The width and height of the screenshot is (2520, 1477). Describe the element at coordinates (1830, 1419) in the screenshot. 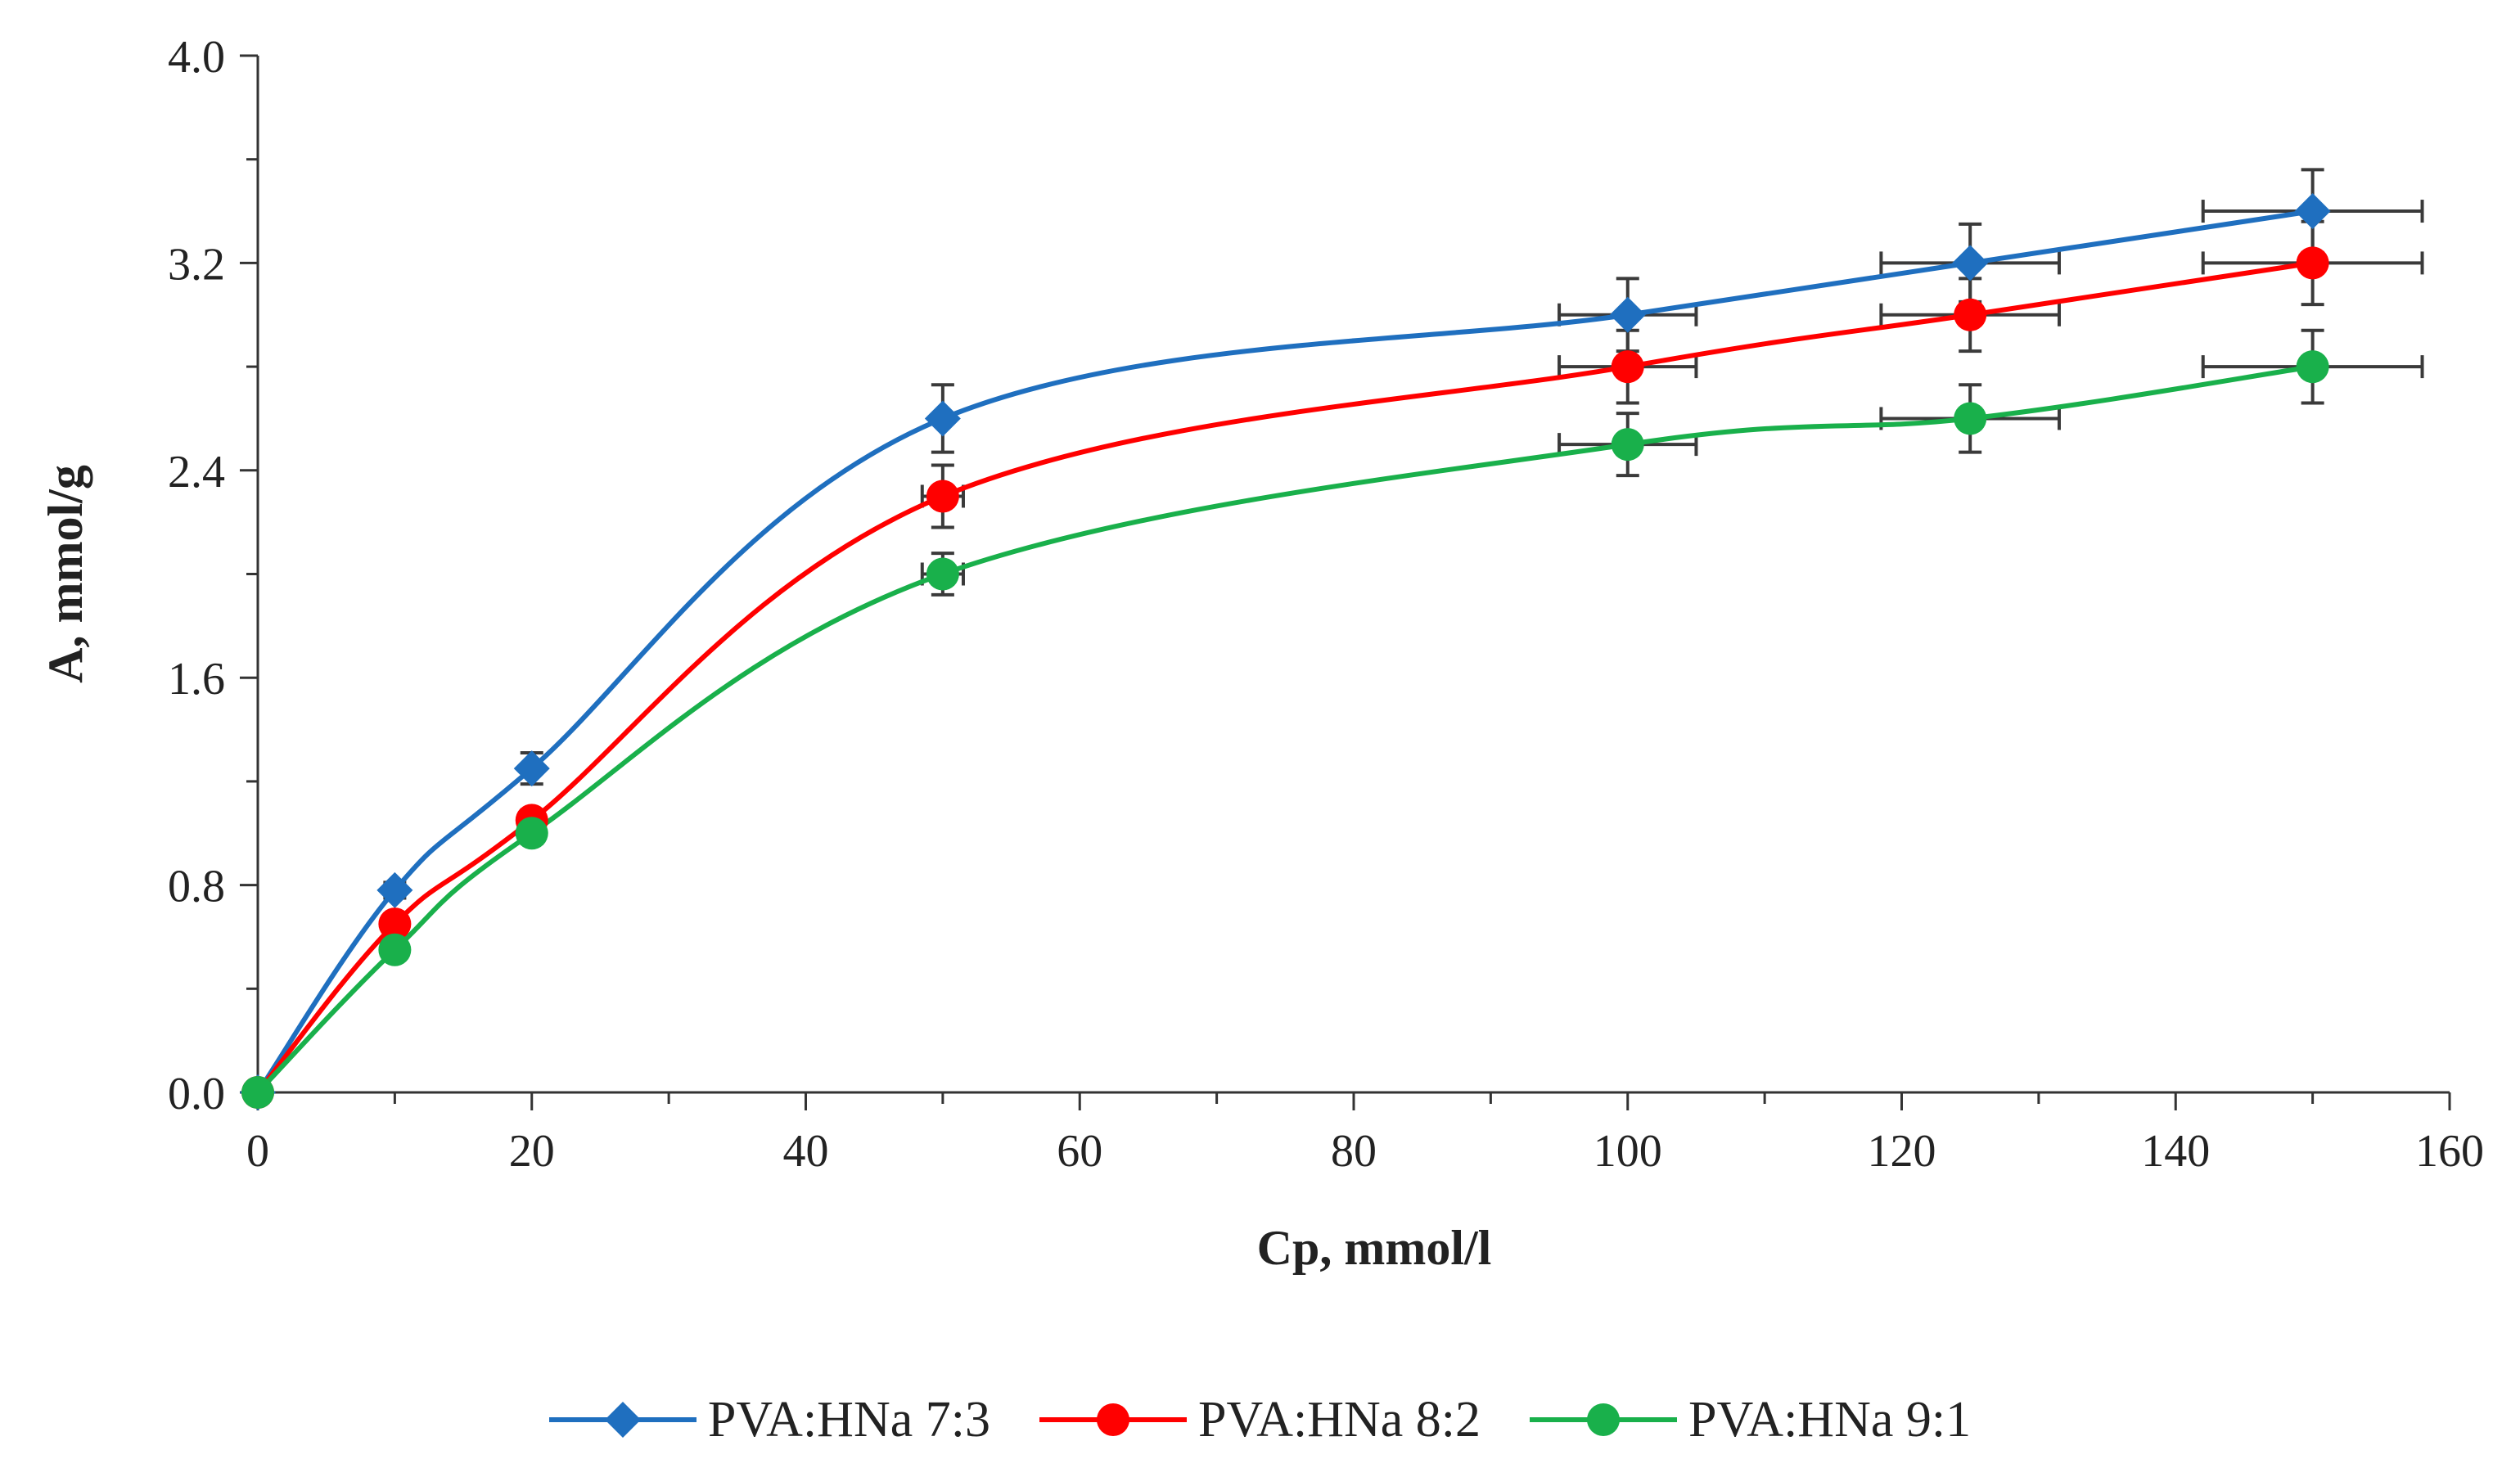

I see `legend-label: PVA:HNa 9:1` at that location.